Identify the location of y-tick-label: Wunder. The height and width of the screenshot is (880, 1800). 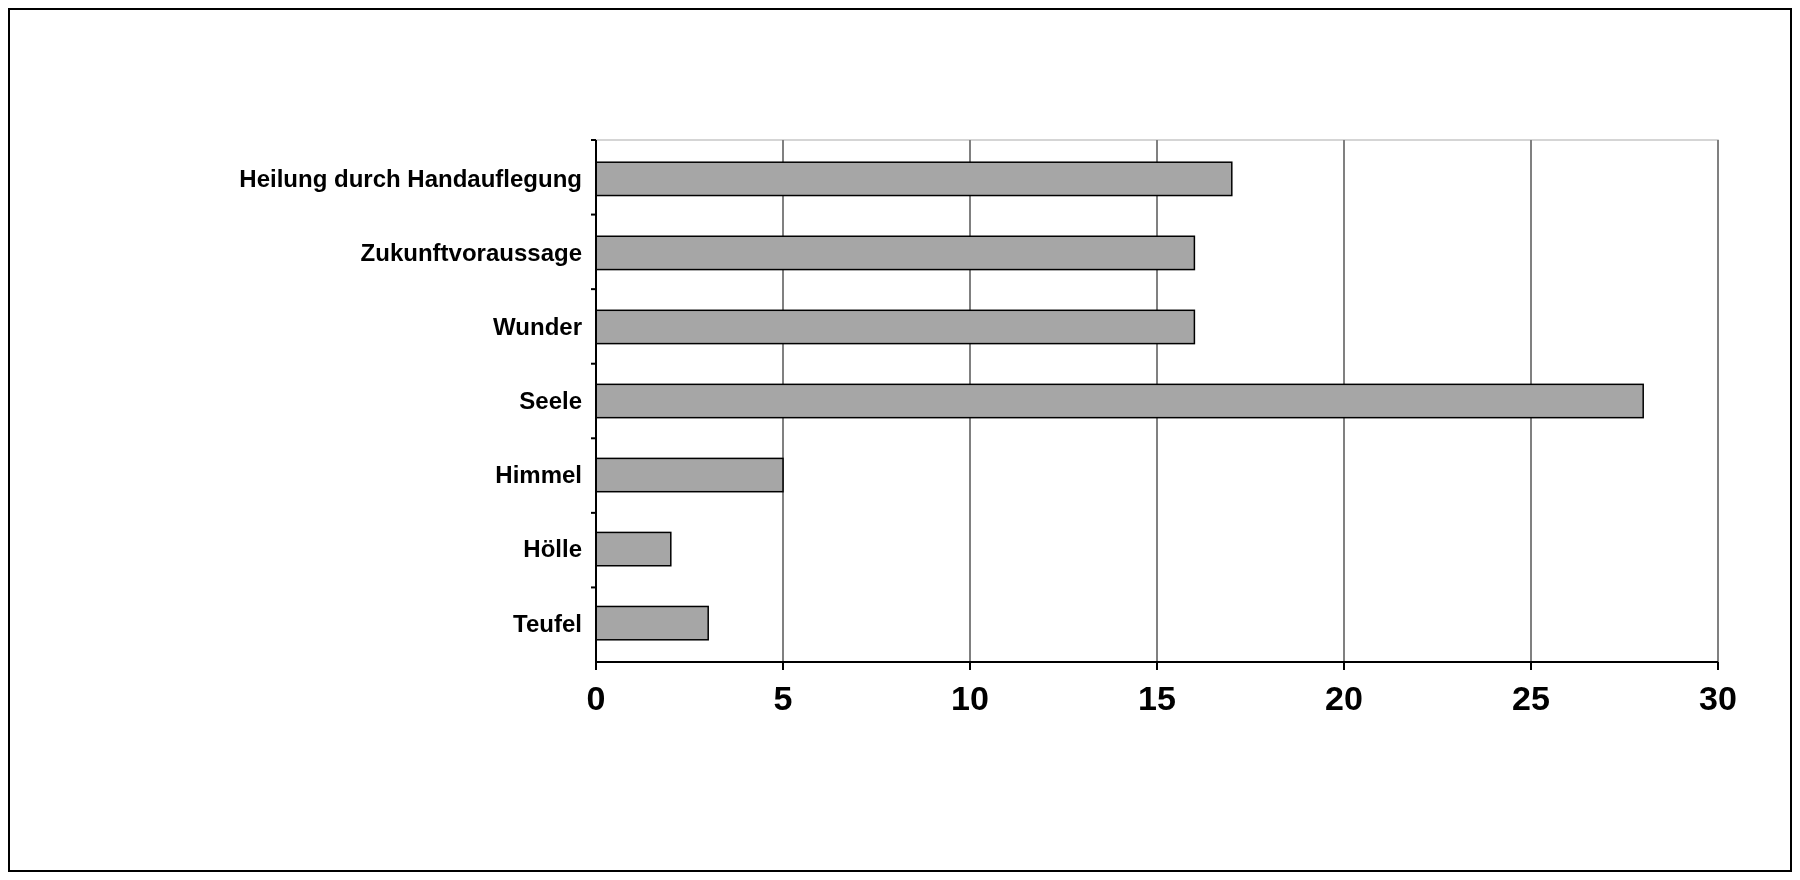
(537, 327).